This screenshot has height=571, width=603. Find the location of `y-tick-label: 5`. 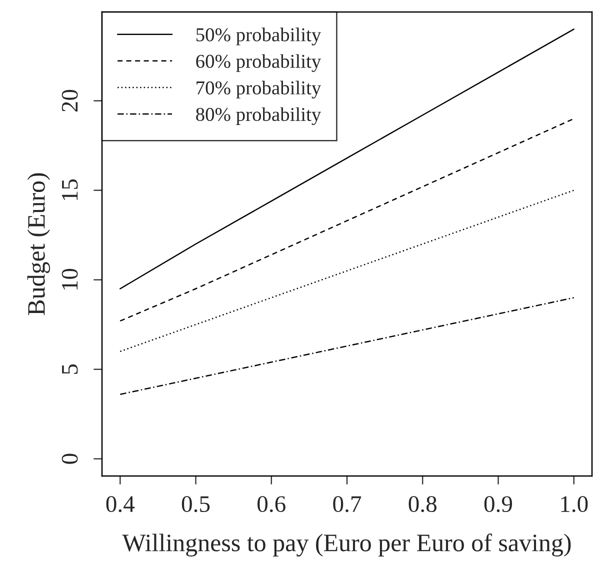

y-tick-label: 5 is located at coordinates (70, 369).